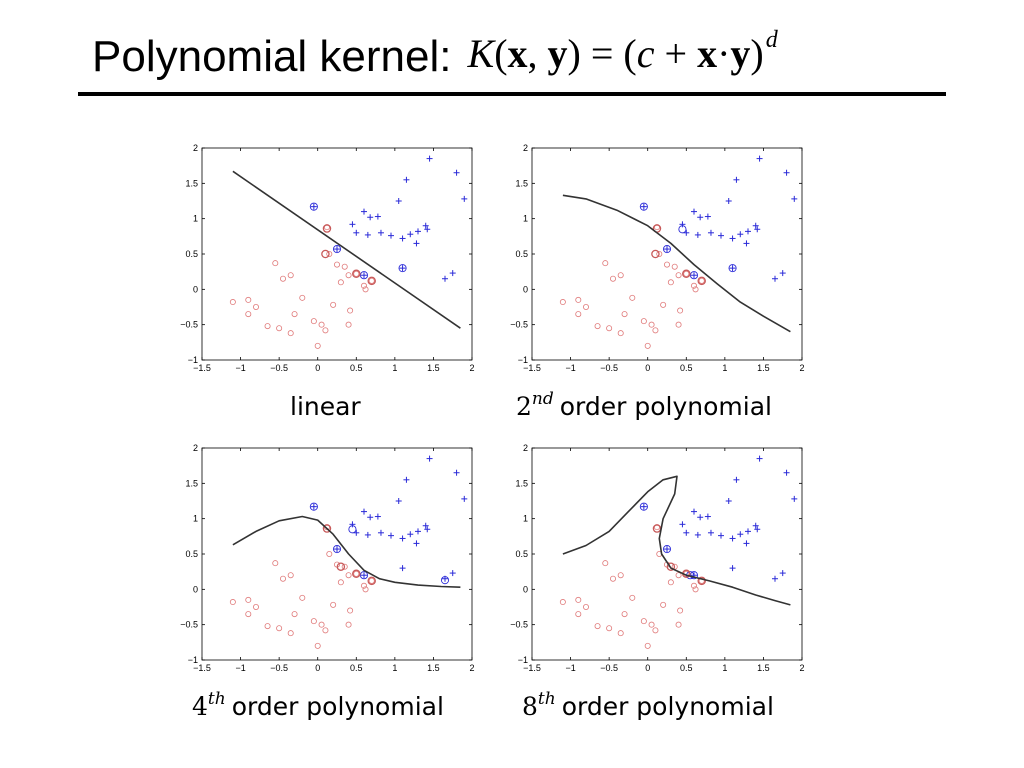 This screenshot has height=768, width=1024. What do you see at coordinates (191, 254) in the screenshot?
I see `linear-y-tick-label: 0.5` at bounding box center [191, 254].